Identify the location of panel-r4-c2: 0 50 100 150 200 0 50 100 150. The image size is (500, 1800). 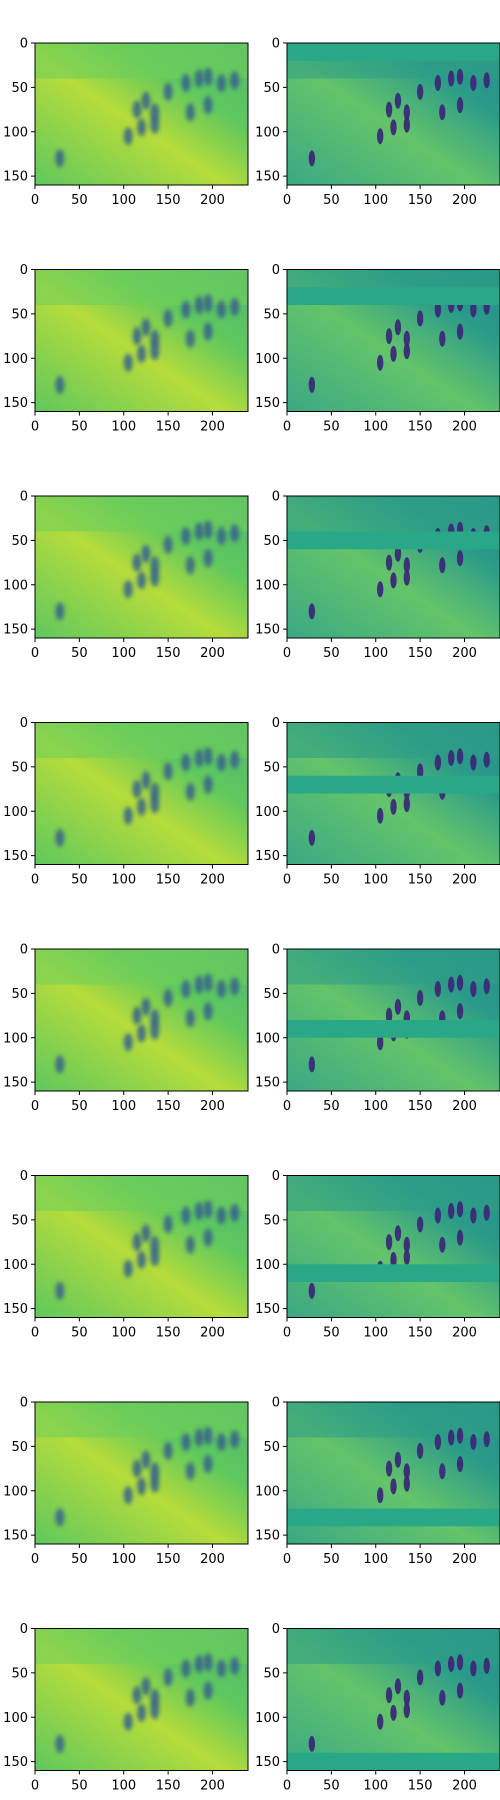
(377, 802).